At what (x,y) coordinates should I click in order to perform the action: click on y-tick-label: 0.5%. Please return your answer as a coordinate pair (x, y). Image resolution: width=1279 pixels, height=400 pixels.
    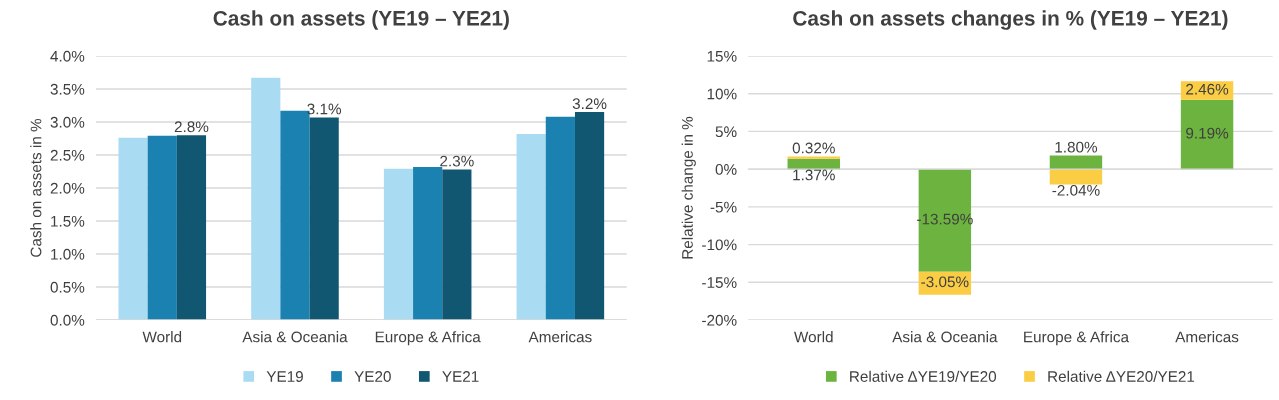
    Looking at the image, I should click on (67, 287).